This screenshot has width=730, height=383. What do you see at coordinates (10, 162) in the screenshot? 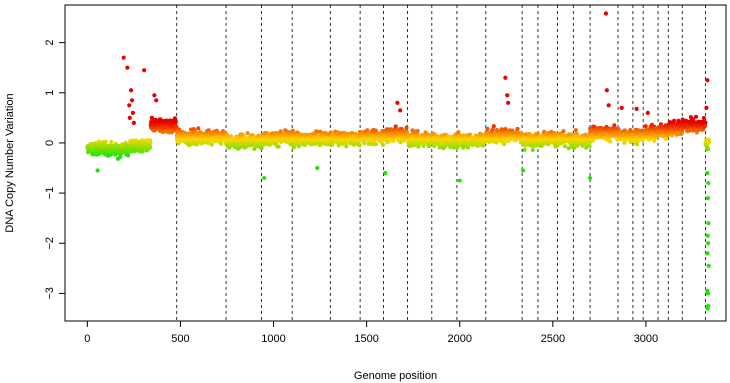
I see `y-axis-title: DNA Copy Number Variation` at bounding box center [10, 162].